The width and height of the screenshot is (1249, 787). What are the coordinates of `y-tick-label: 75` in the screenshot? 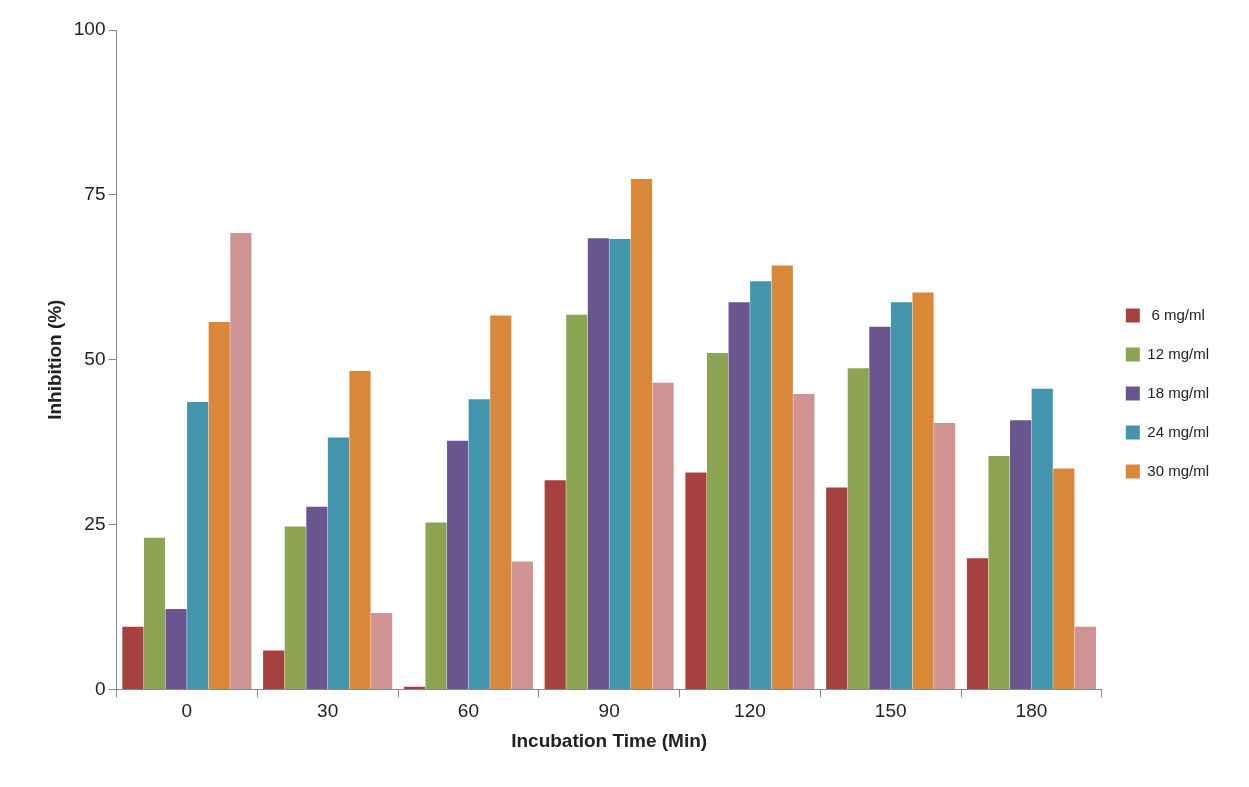 It's located at (95, 194).